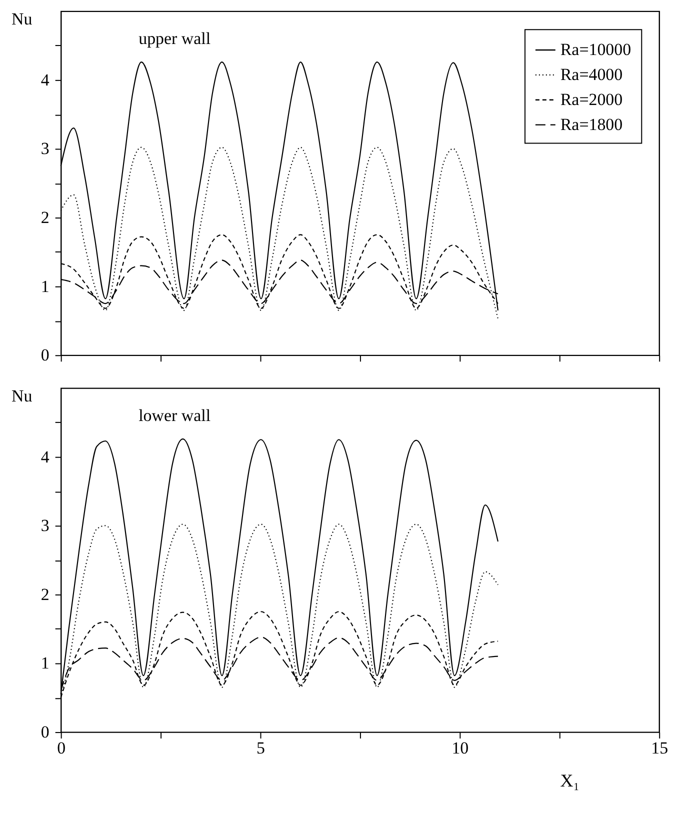 This screenshot has height=828, width=689. What do you see at coordinates (591, 124) in the screenshot?
I see `legend-label: Ra=1800` at bounding box center [591, 124].